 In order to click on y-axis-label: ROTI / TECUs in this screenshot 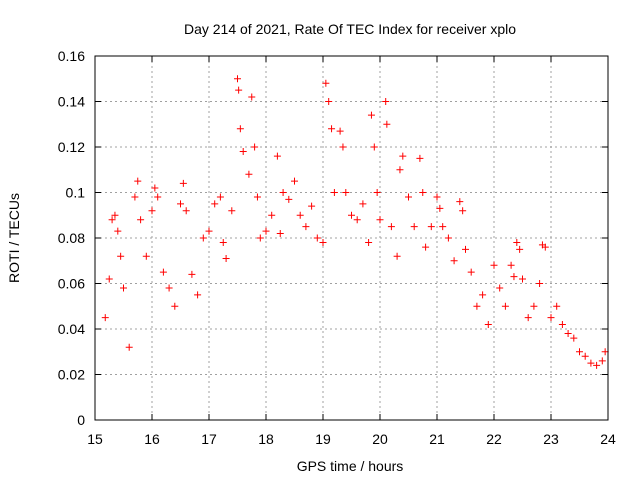, I will do `click(14, 238)`.